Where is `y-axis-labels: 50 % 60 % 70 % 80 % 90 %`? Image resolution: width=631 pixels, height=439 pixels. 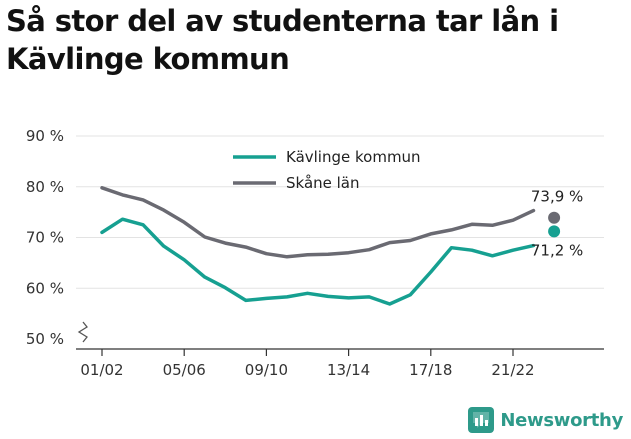 y-axis-labels: 50 % 60 % 70 % 80 % 90 % is located at coordinates (45, 237).